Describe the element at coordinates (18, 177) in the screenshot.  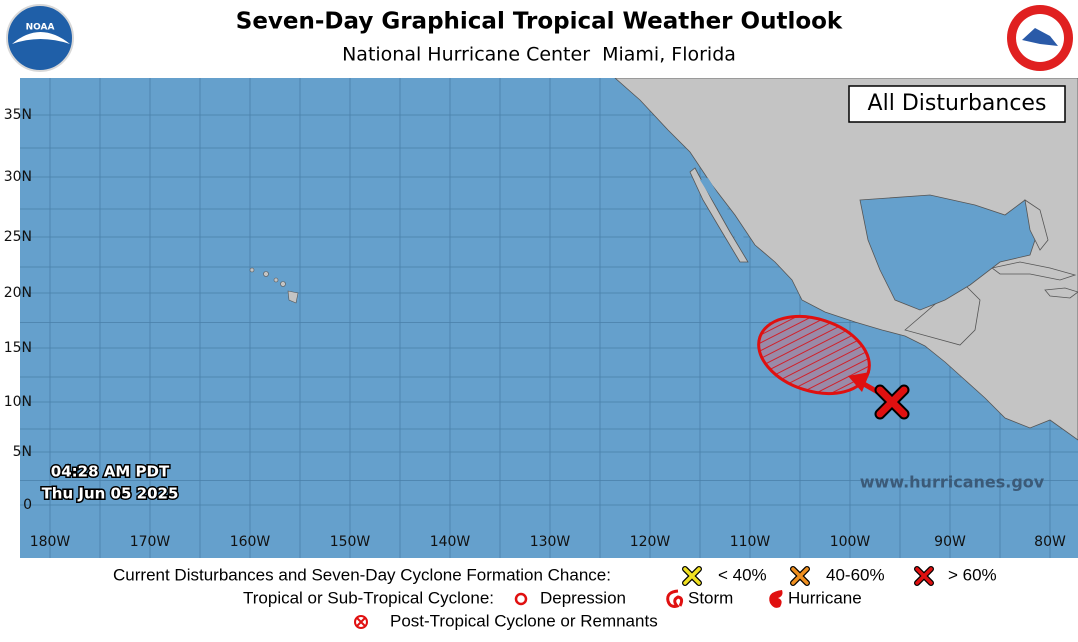
I see `latitude-label: 30N` at that location.